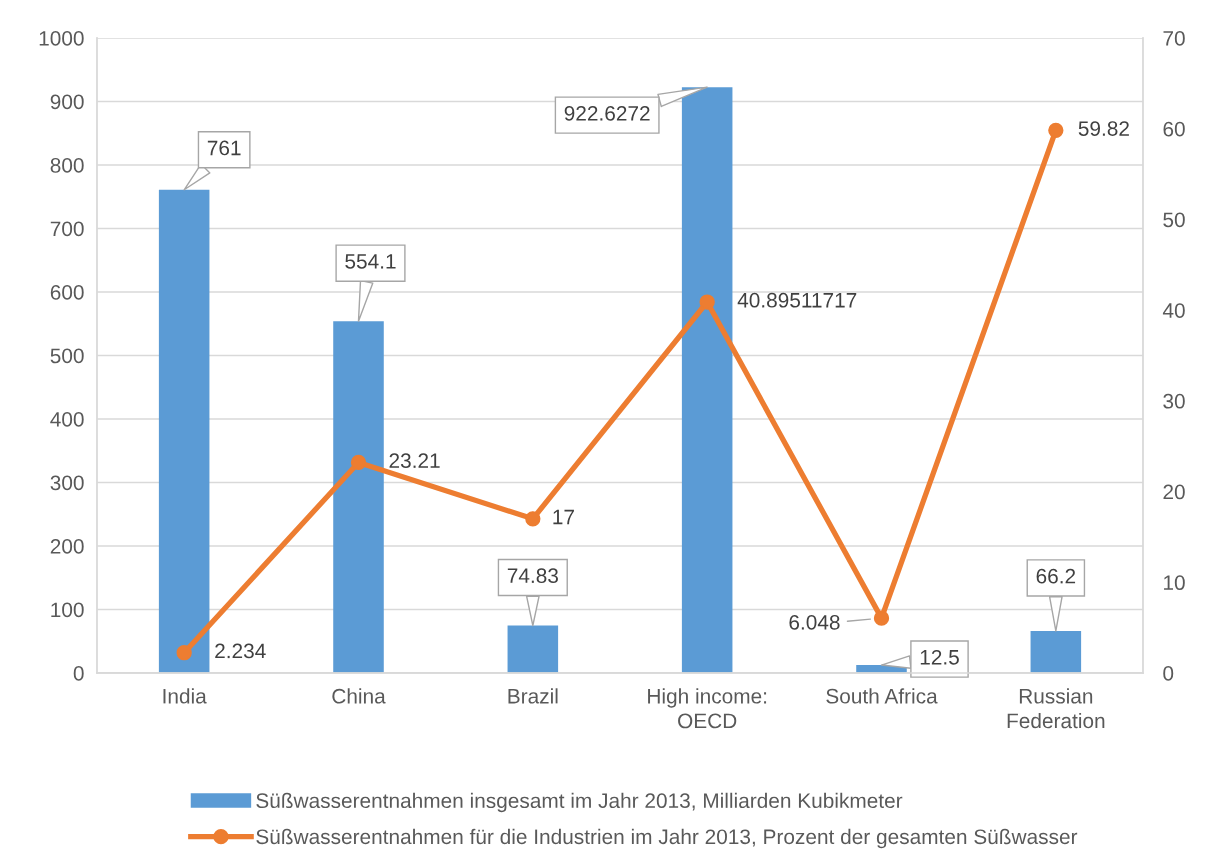 The width and height of the screenshot is (1210, 863). What do you see at coordinates (563, 517) in the screenshot?
I see `data-label: 17` at bounding box center [563, 517].